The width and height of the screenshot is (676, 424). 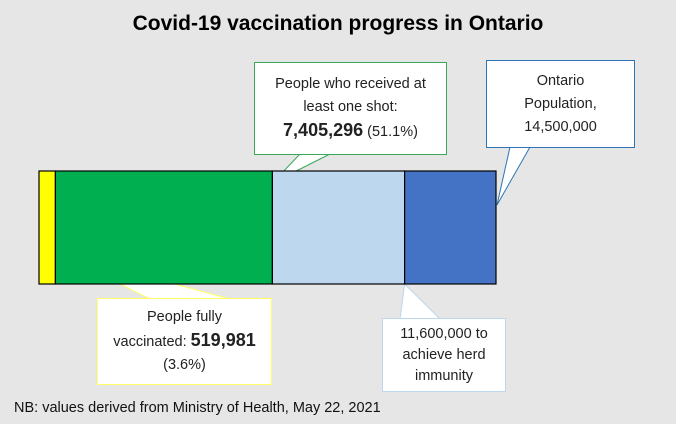 What do you see at coordinates (323, 130) in the screenshot?
I see `callout-value: 7,405,296` at bounding box center [323, 130].